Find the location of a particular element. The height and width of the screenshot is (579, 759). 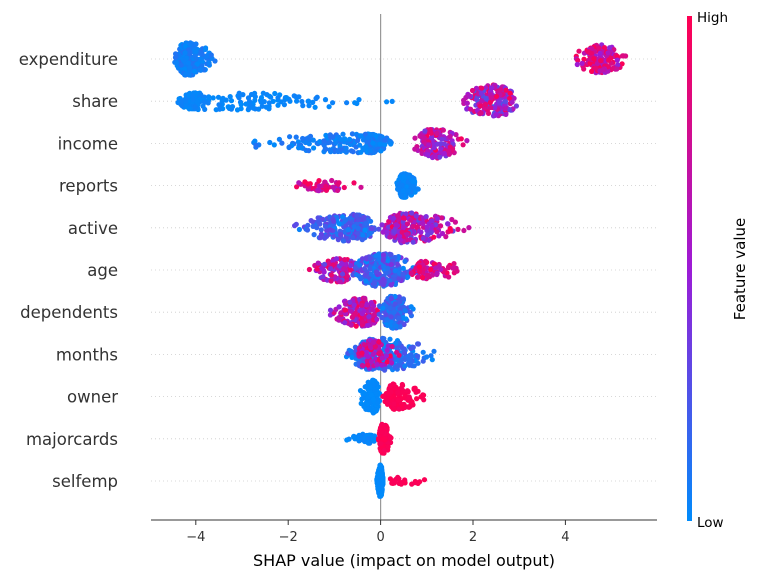

feature-label-active: active is located at coordinates (93, 228).